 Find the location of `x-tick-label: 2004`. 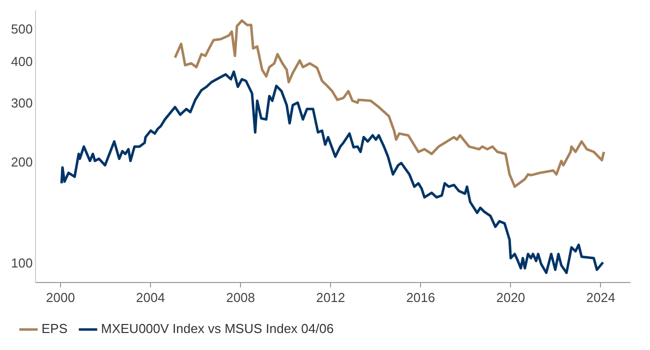

x-tick-label: 2004 is located at coordinates (150, 297).